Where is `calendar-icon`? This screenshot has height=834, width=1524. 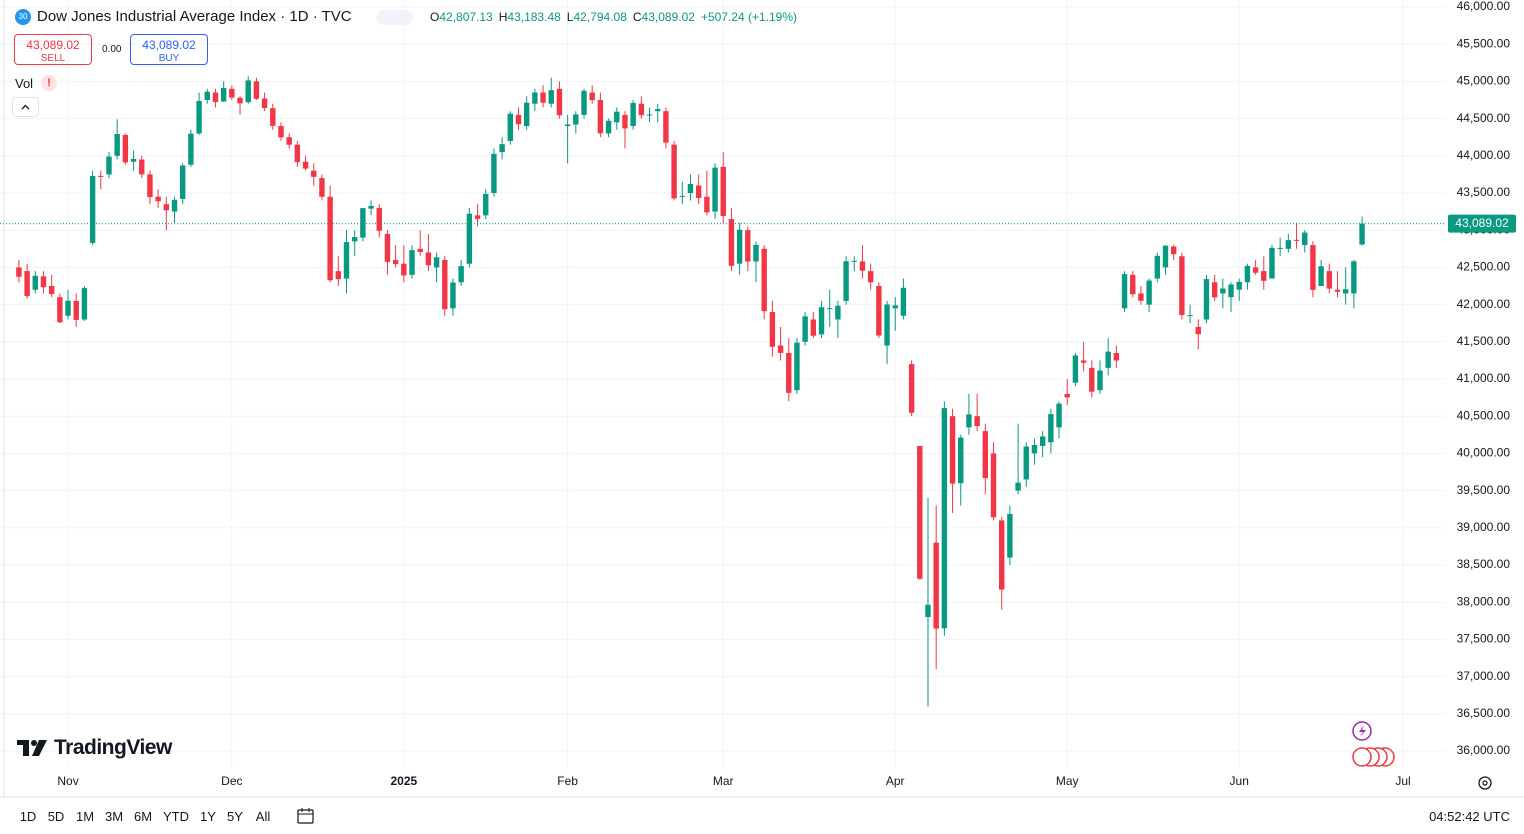 calendar-icon is located at coordinates (306, 816).